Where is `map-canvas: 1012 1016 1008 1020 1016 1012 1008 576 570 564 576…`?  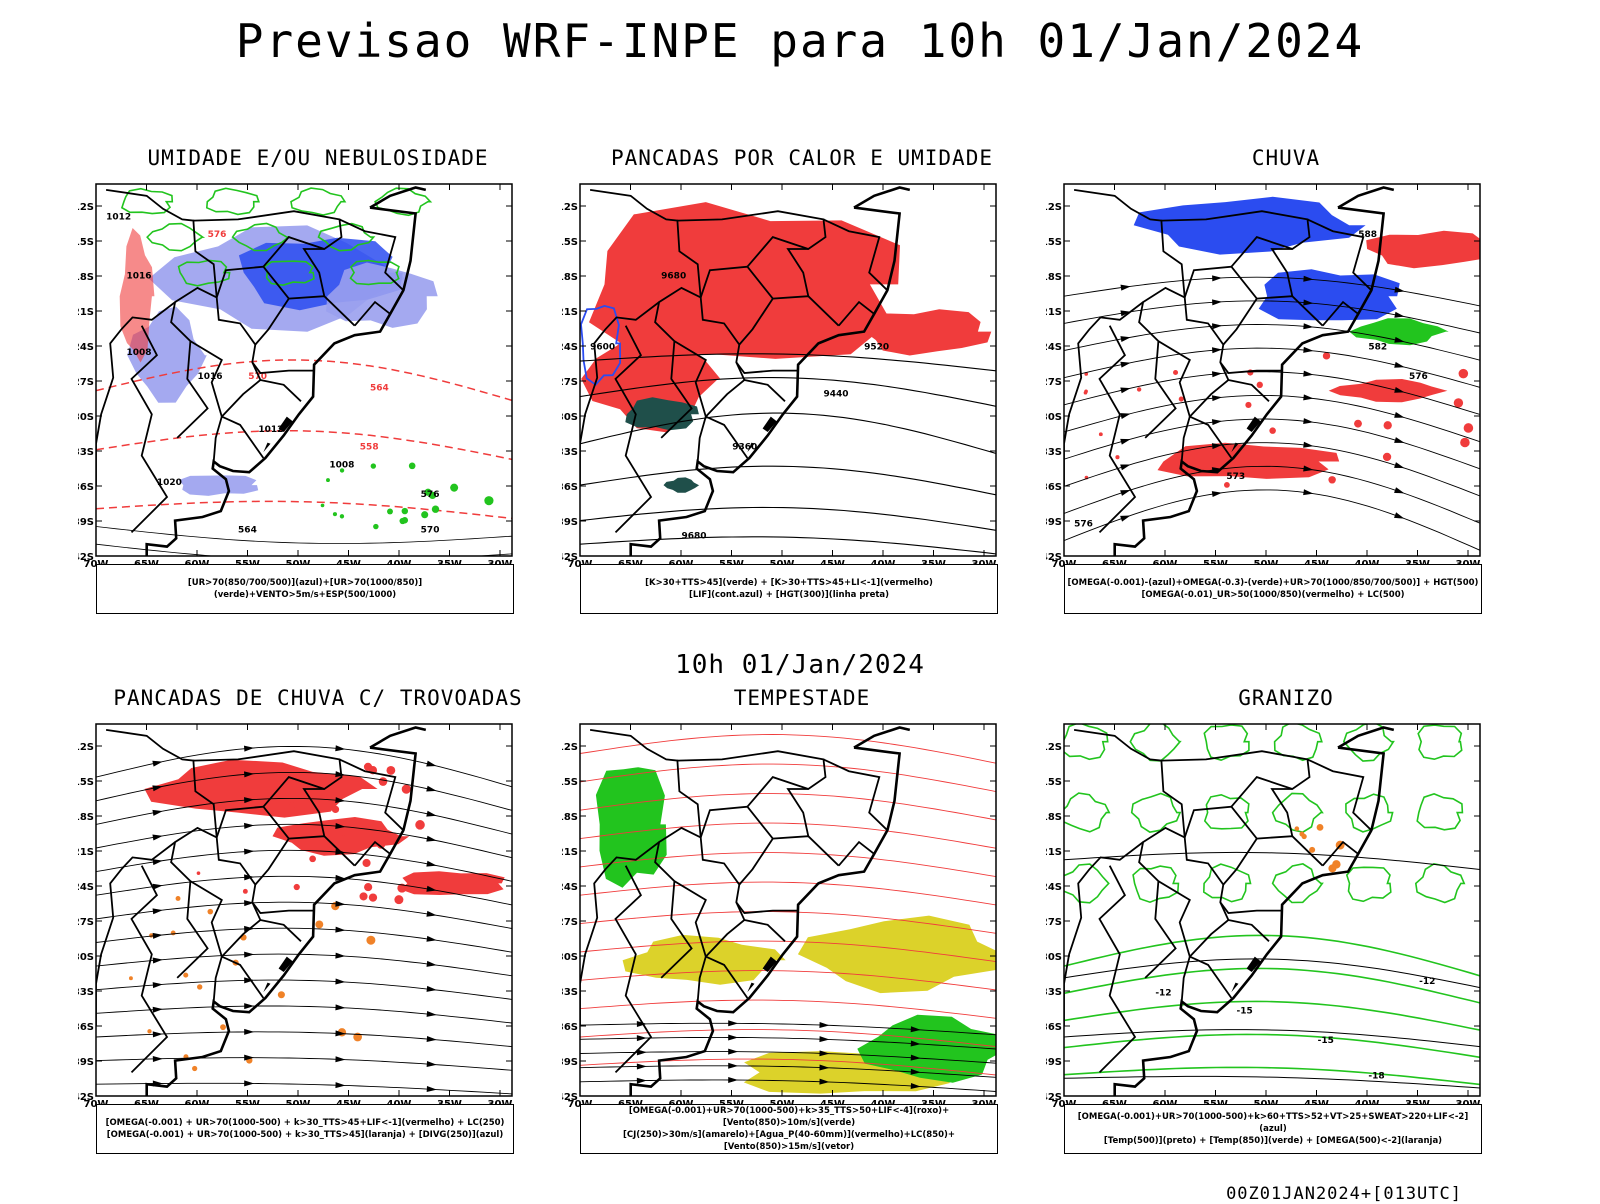
map-canvas: 1012 1016 1008 1020 1016 1012 1008 576 570 564 576… is located at coordinates (293, 376).